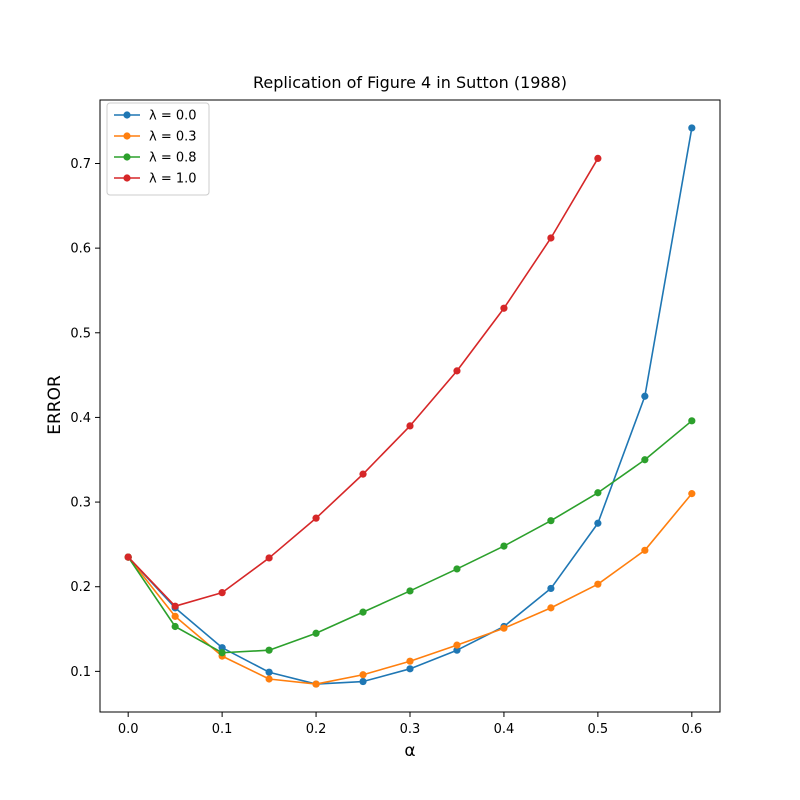 The image size is (800, 800). I want to click on legend-box, so click(158, 149).